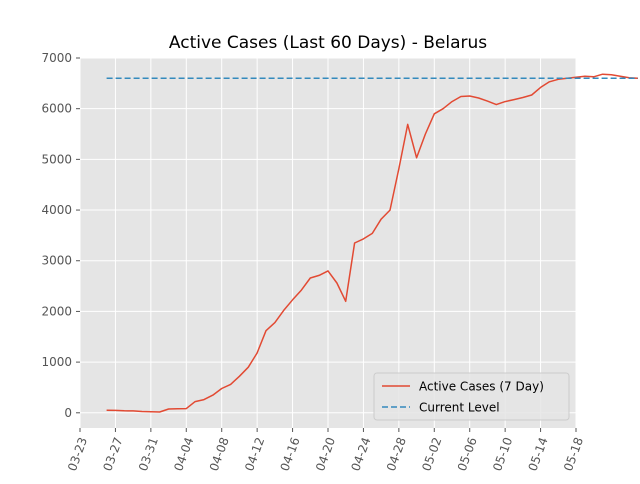 This screenshot has width=640, height=484. Describe the element at coordinates (360, 454) in the screenshot. I see `x-tick-label: 04-24` at that location.